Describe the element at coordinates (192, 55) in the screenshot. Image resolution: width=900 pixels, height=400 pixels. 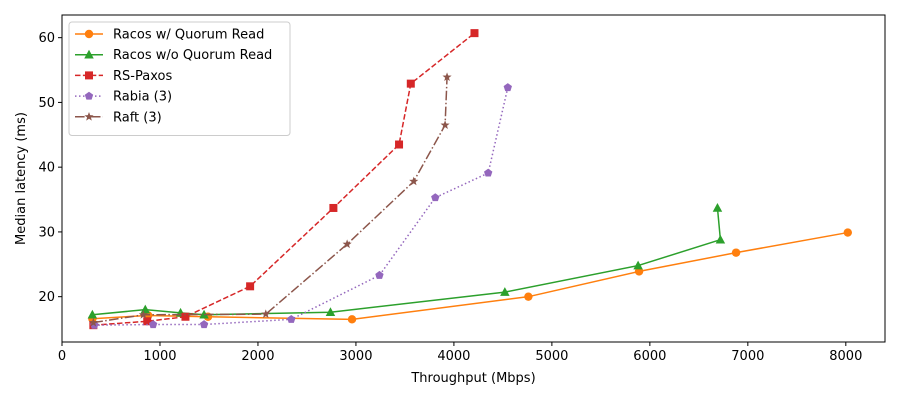
I see `legend-label: Racos w/o Quorum Read` at that location.